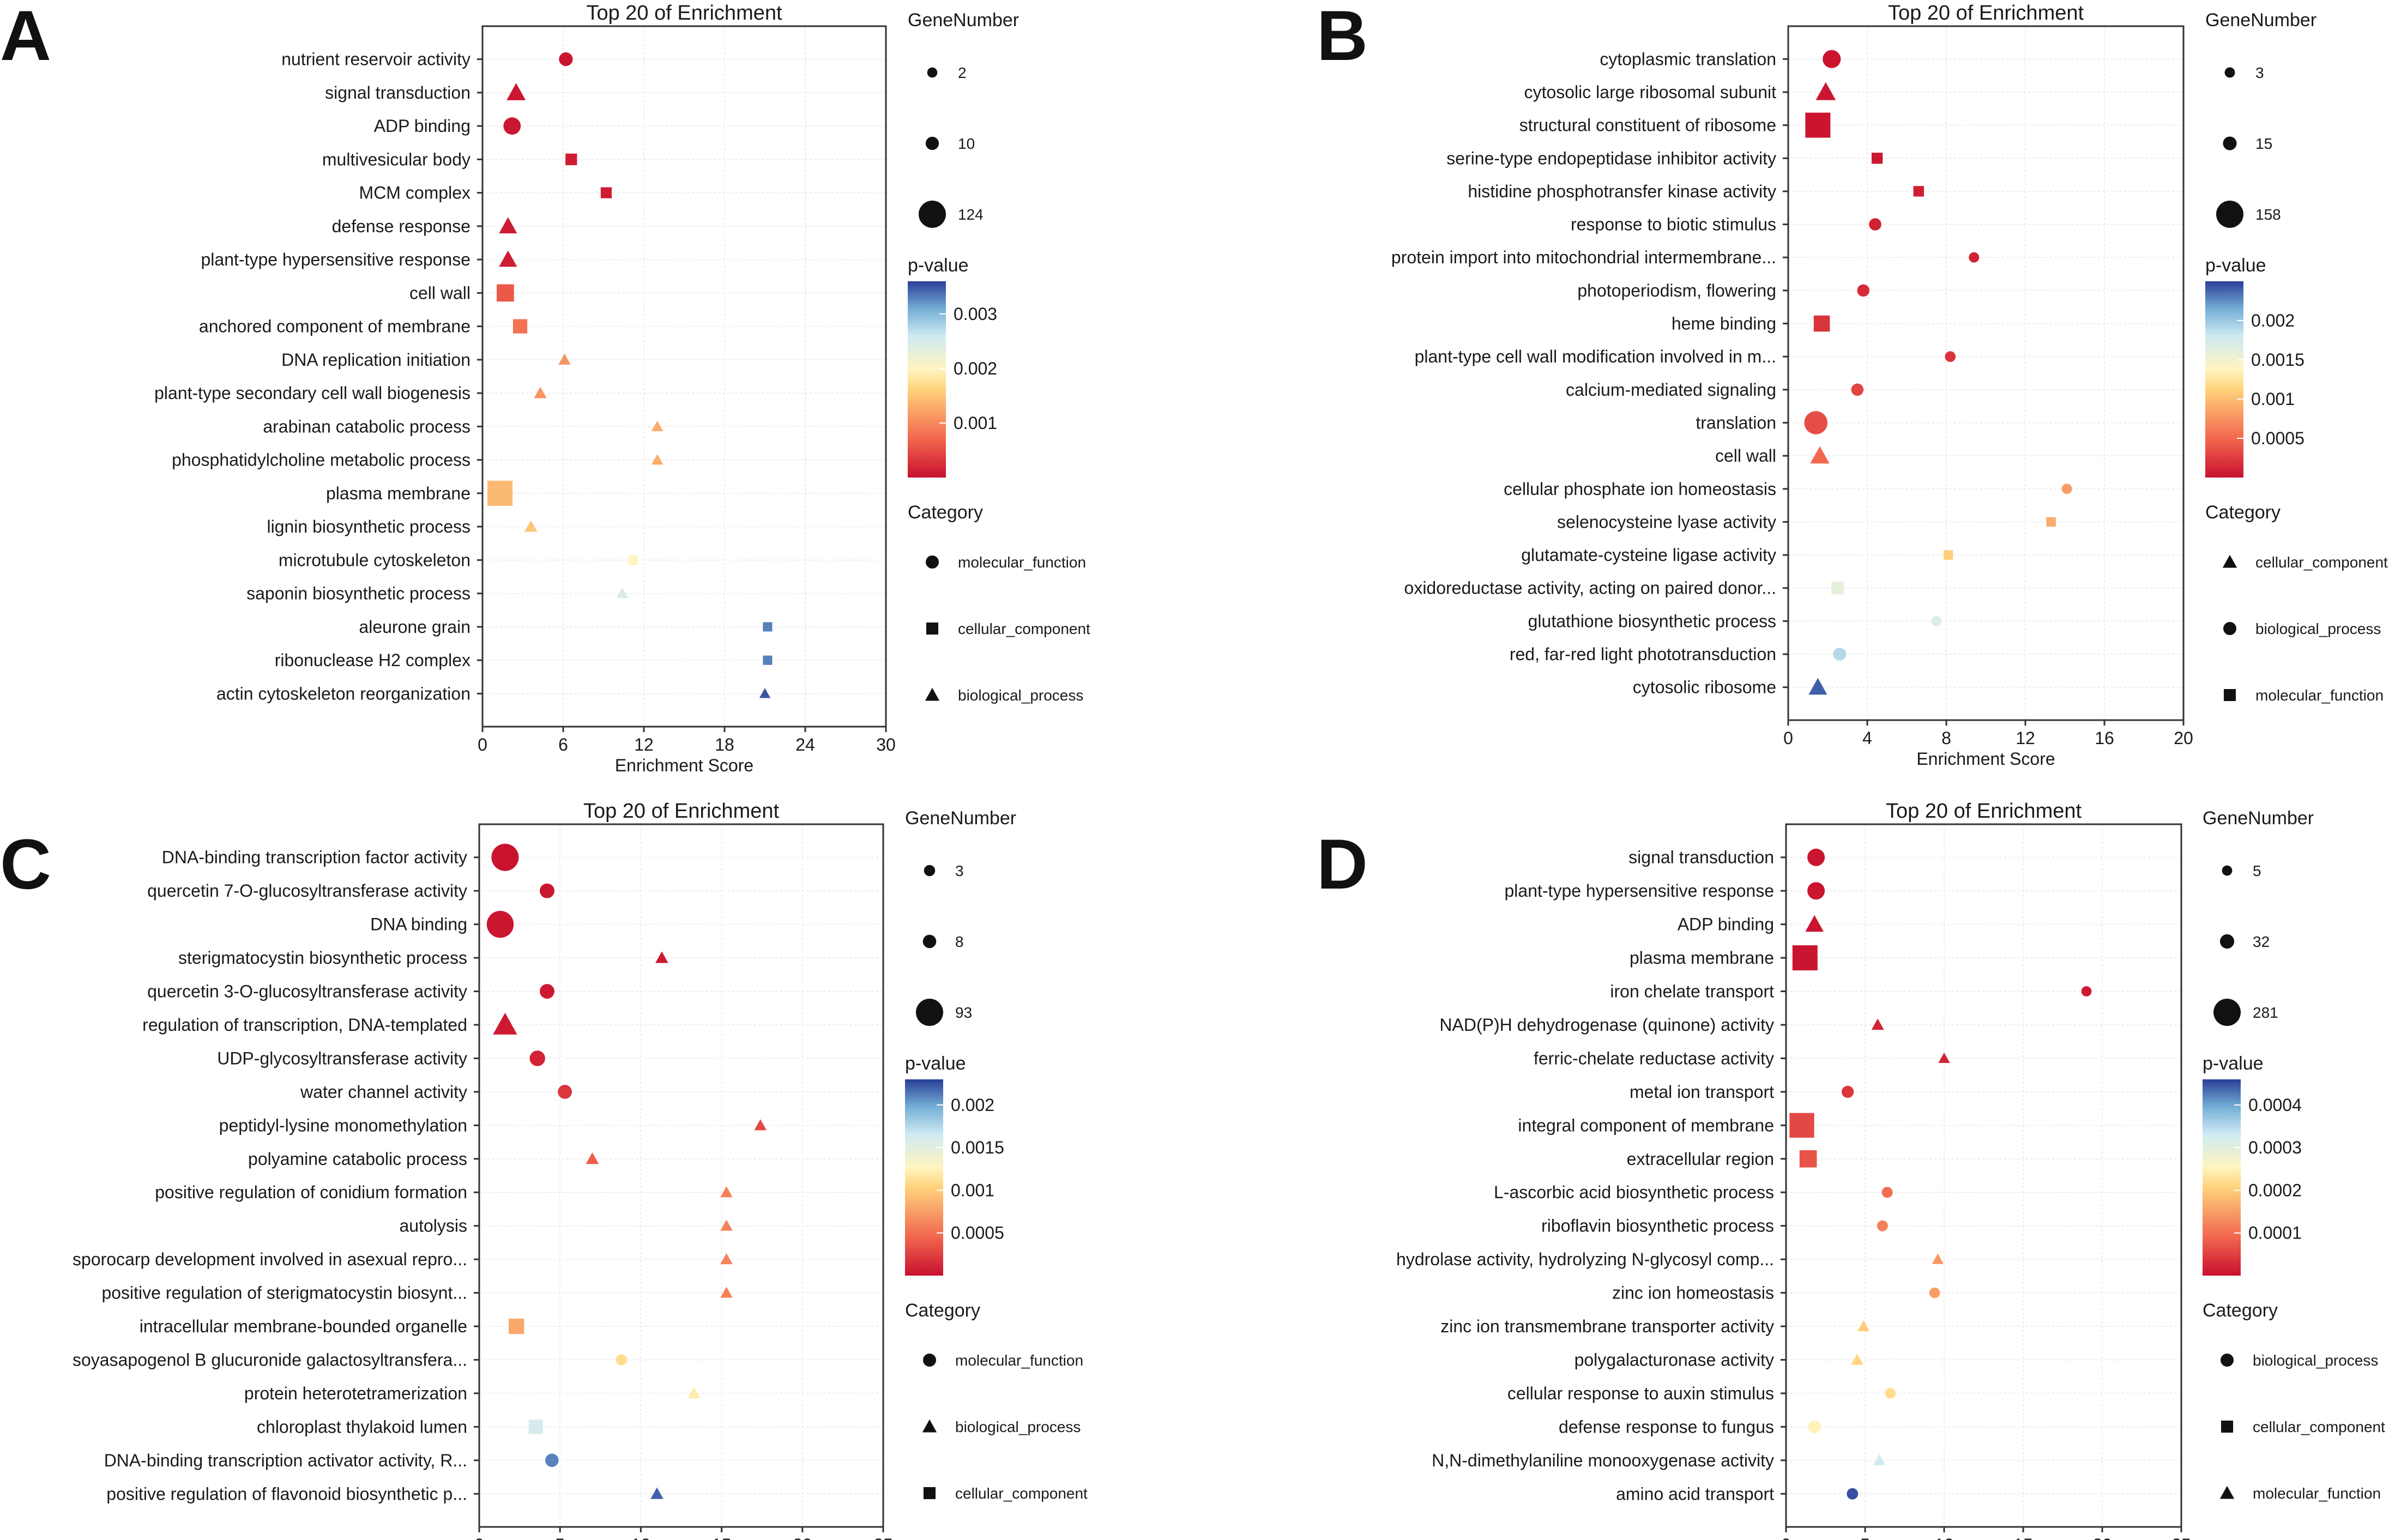 This screenshot has width=2407, height=1540. What do you see at coordinates (1019, 1361) in the screenshot?
I see `category-legend-label: molecular_function` at bounding box center [1019, 1361].